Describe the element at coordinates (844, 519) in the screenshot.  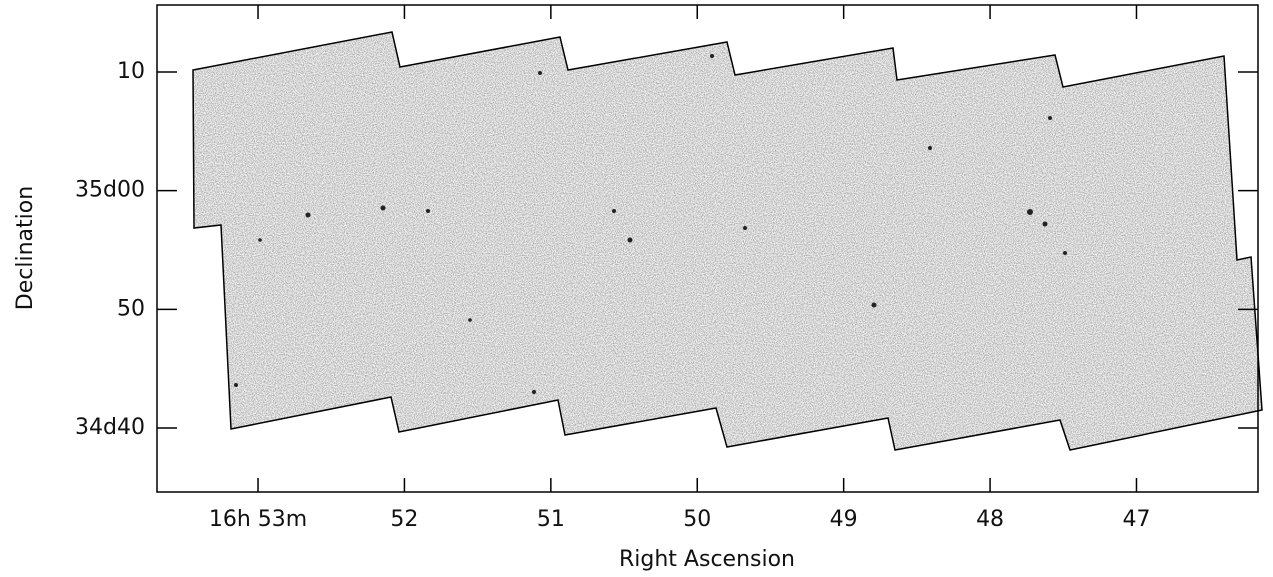
I see `x-tick-label: 49` at that location.